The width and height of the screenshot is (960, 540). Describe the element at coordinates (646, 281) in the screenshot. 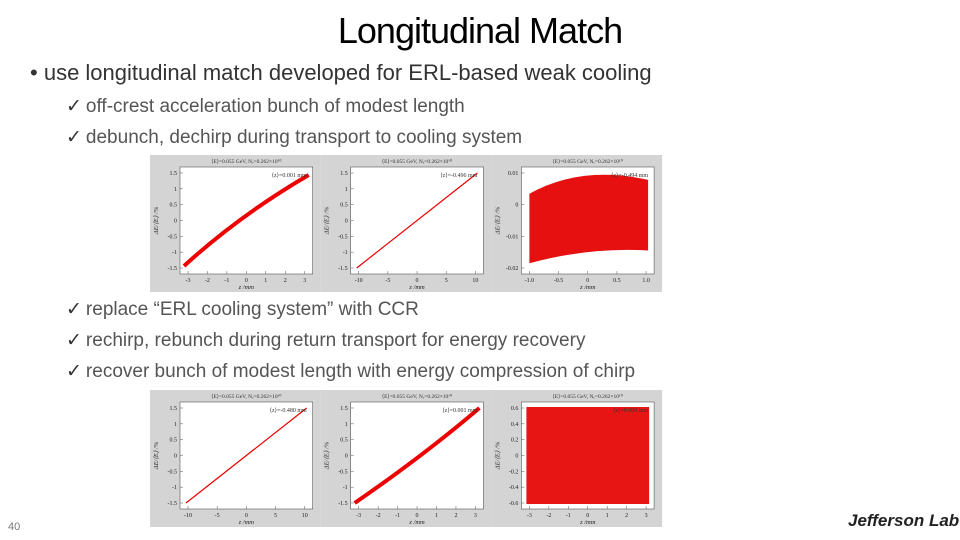

I see `x-tick-label: 1.0` at that location.